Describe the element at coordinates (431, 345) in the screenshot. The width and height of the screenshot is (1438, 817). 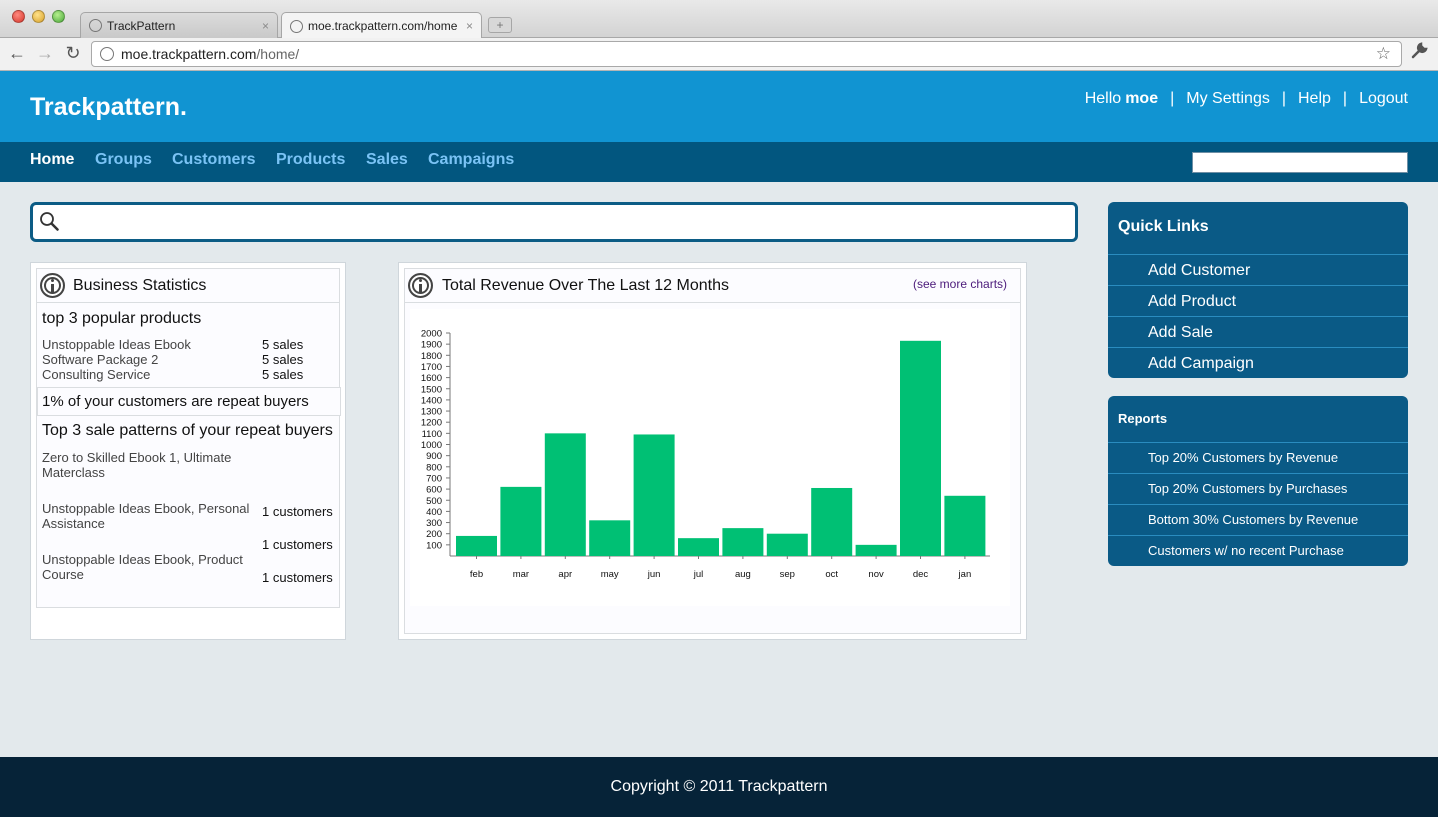
I see `y-tick-label: 1900` at that location.